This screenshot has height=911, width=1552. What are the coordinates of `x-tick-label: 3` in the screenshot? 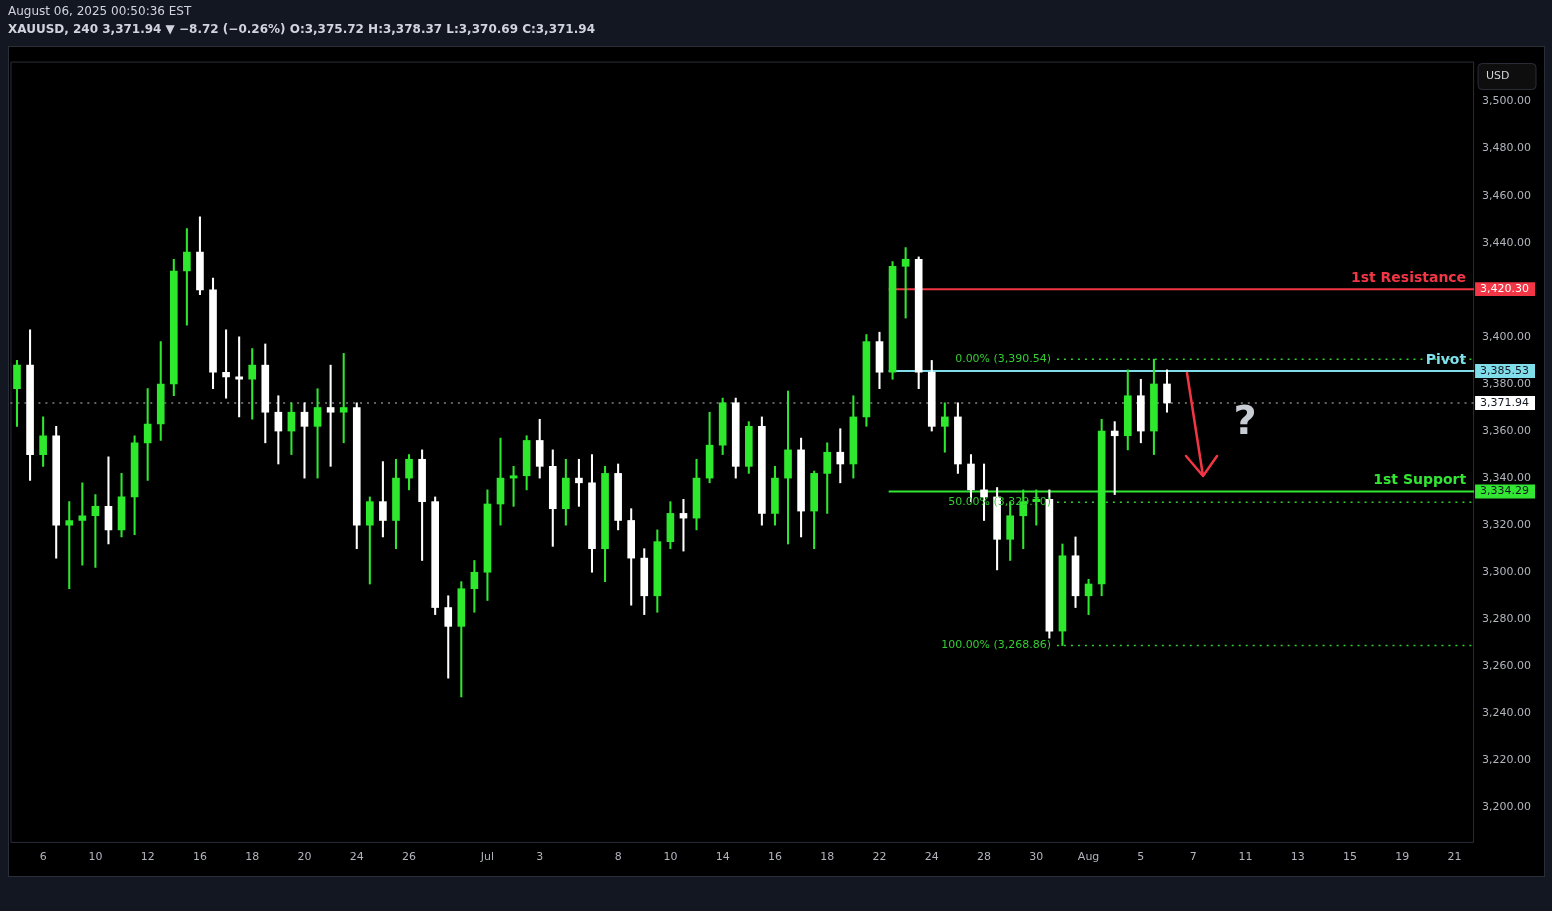 It's located at (540, 857).